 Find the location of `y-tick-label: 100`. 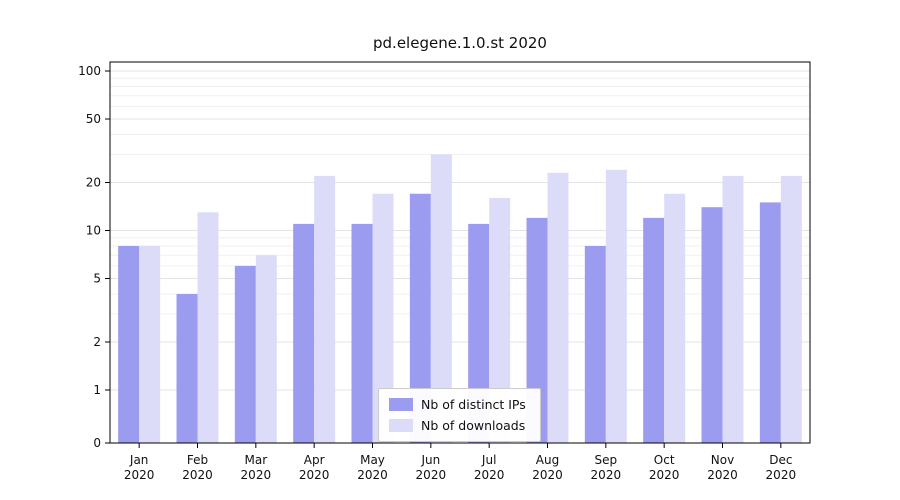

y-tick-label: 100 is located at coordinates (89, 71).